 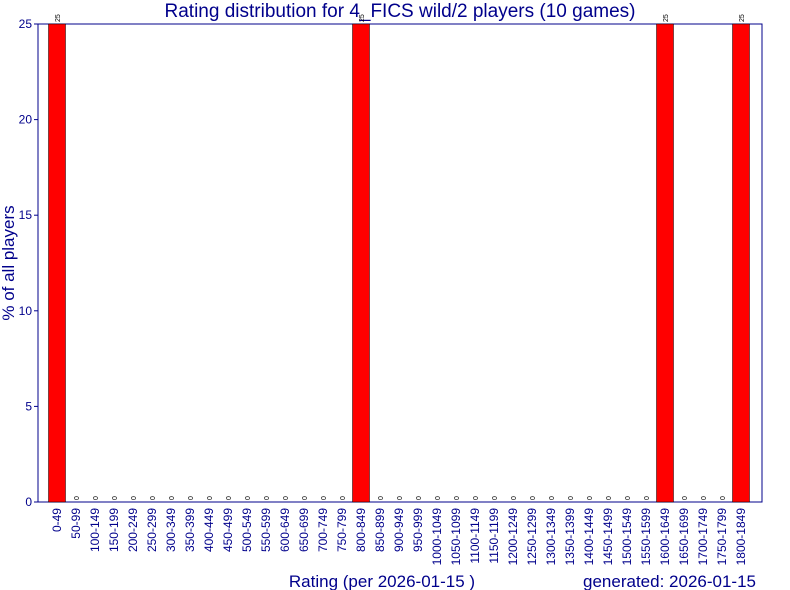 What do you see at coordinates (703, 537) in the screenshot?
I see `x-tick-label: 1700-1749` at bounding box center [703, 537].